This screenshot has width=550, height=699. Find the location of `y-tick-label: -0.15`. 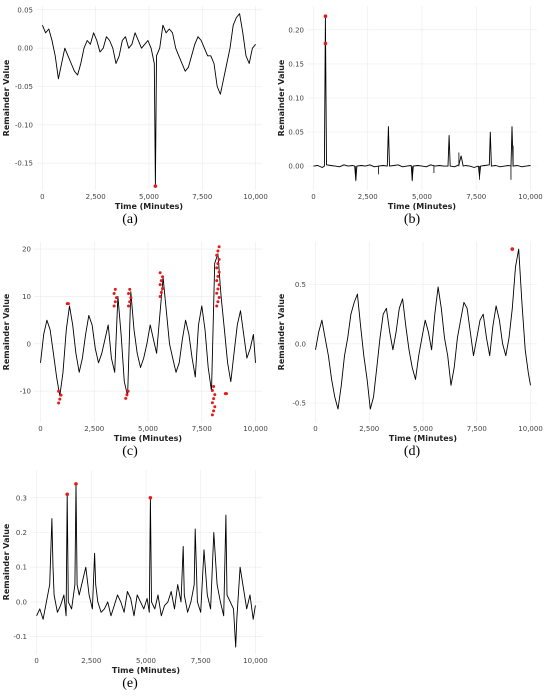

y-tick-label: -0.15 is located at coordinates (24, 164).